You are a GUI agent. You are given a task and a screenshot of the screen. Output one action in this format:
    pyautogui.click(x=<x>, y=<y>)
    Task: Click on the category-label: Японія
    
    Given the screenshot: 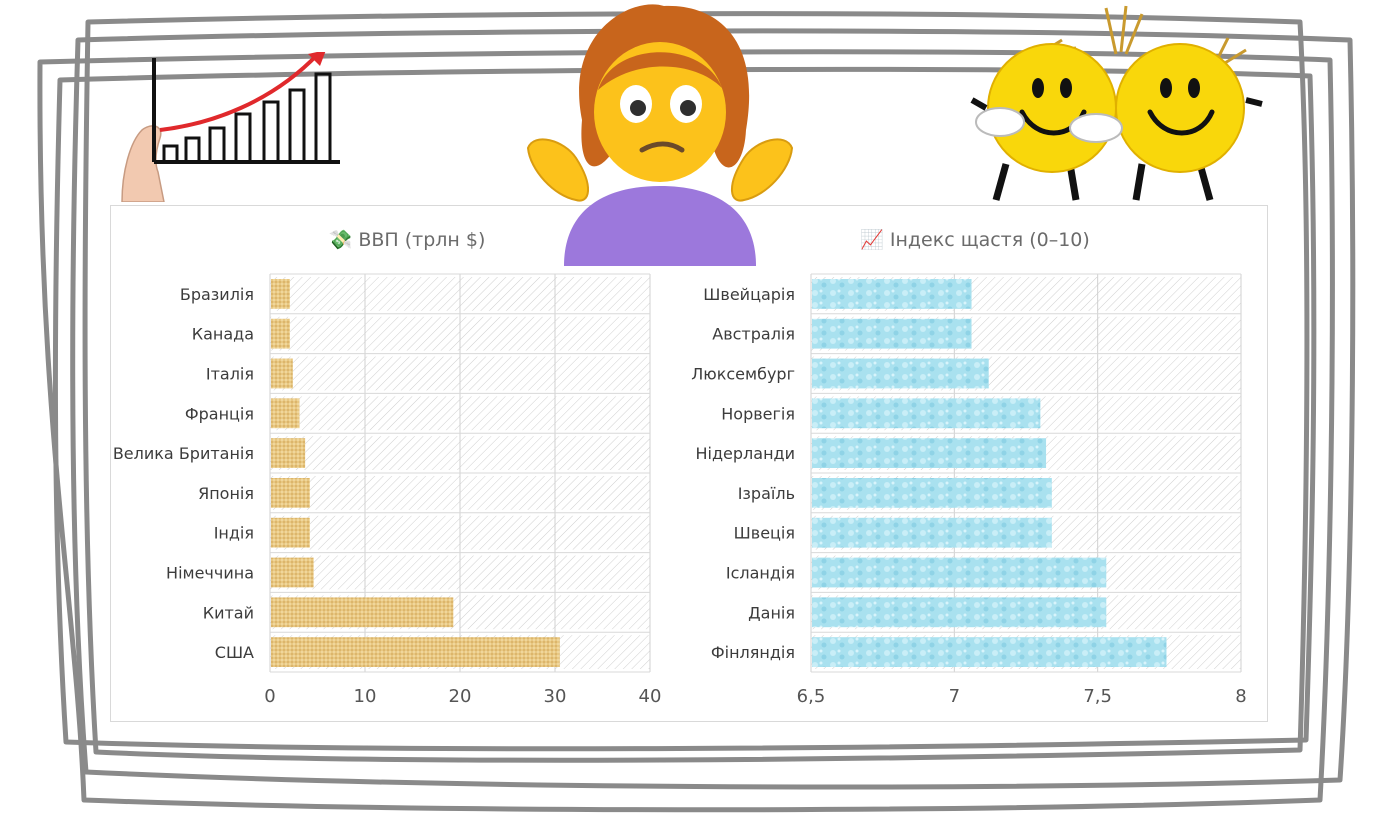 What is the action you would take?
    pyautogui.click(x=226, y=493)
    